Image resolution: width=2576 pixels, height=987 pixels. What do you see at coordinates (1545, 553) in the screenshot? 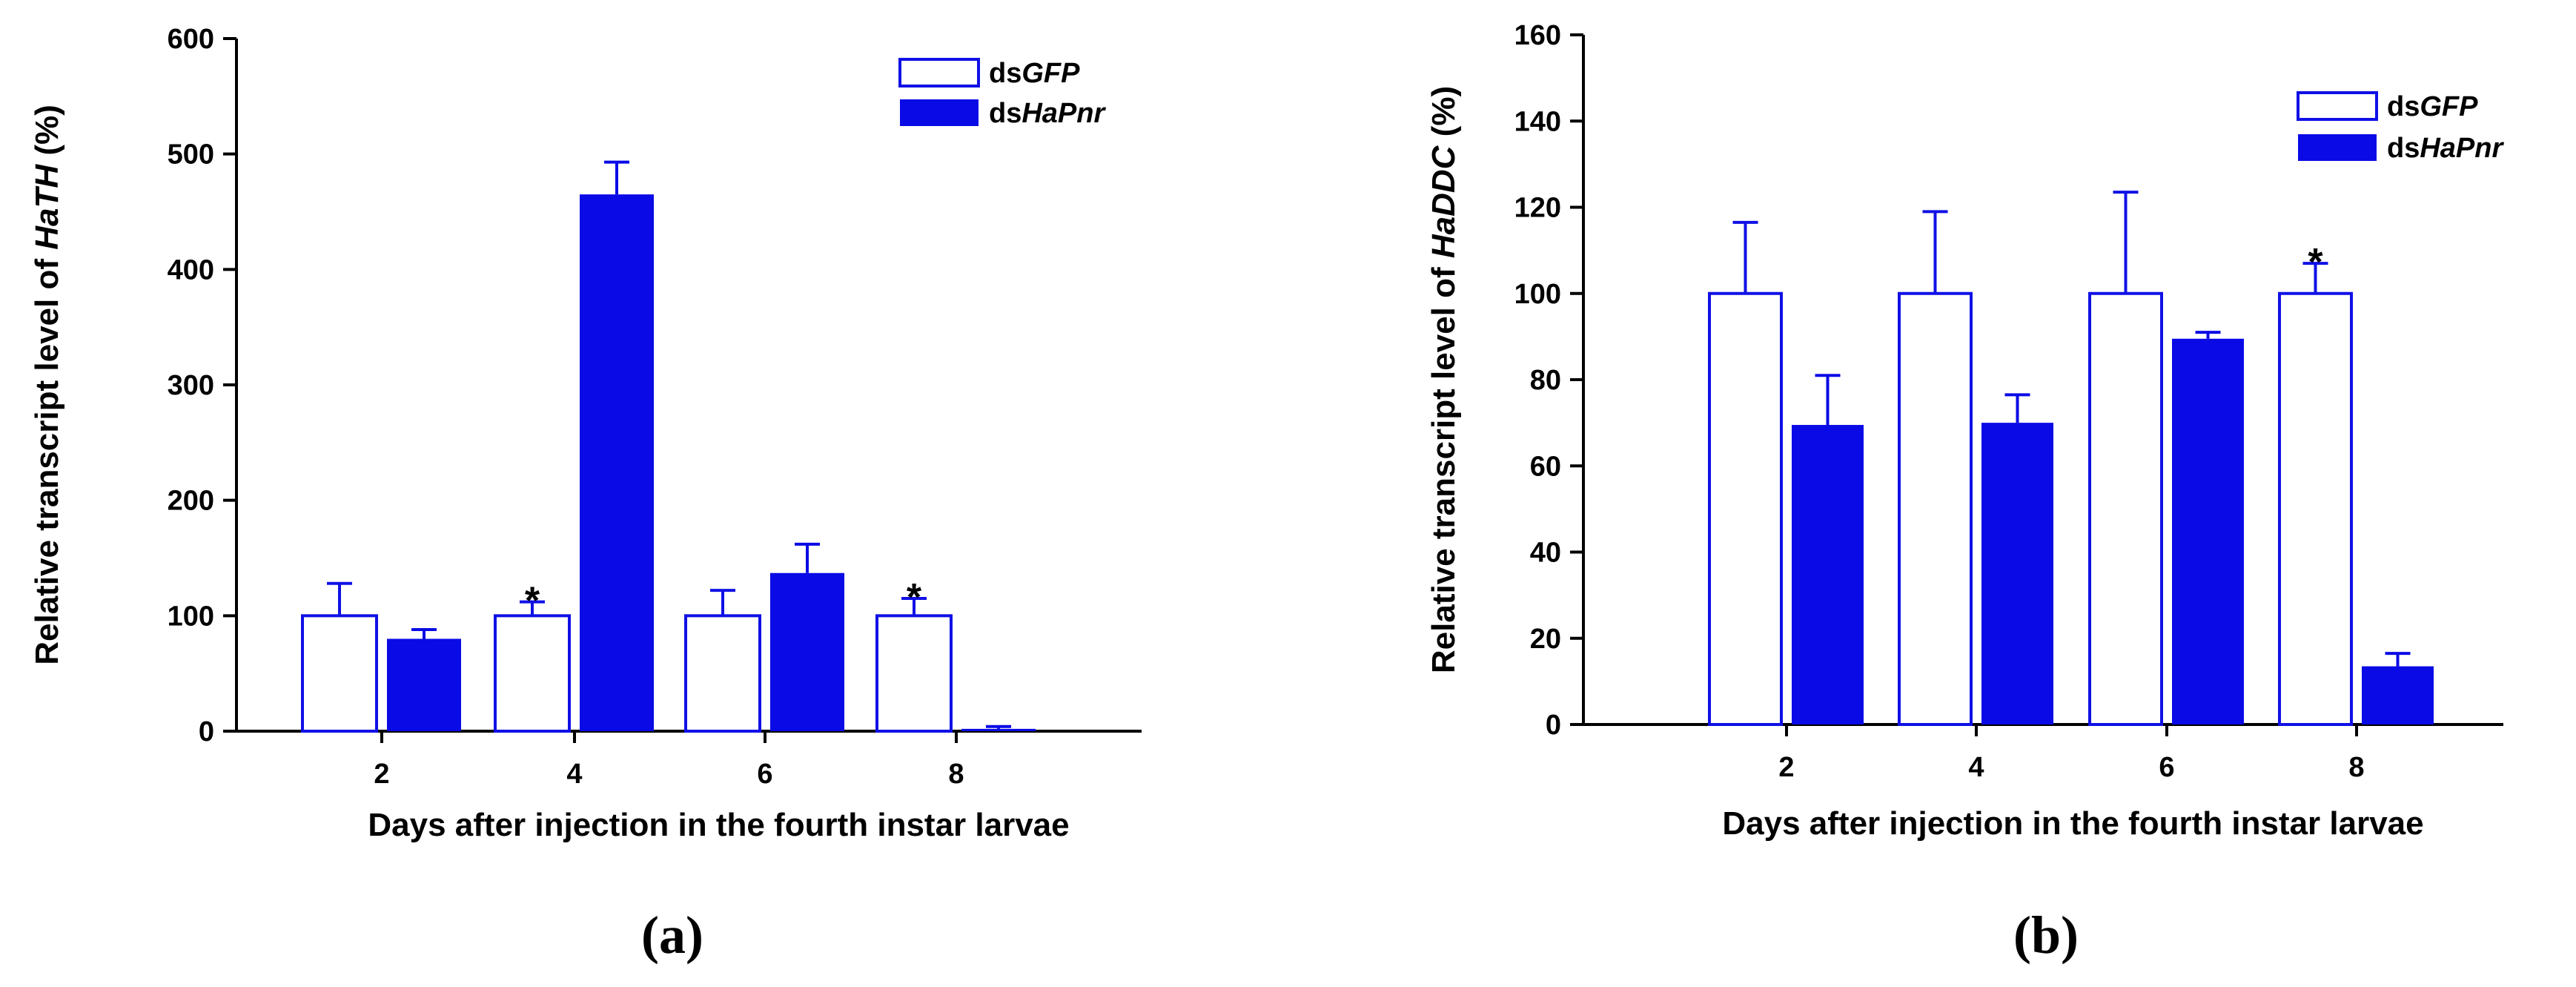
I see `y-tick-label: 40` at bounding box center [1545, 553].